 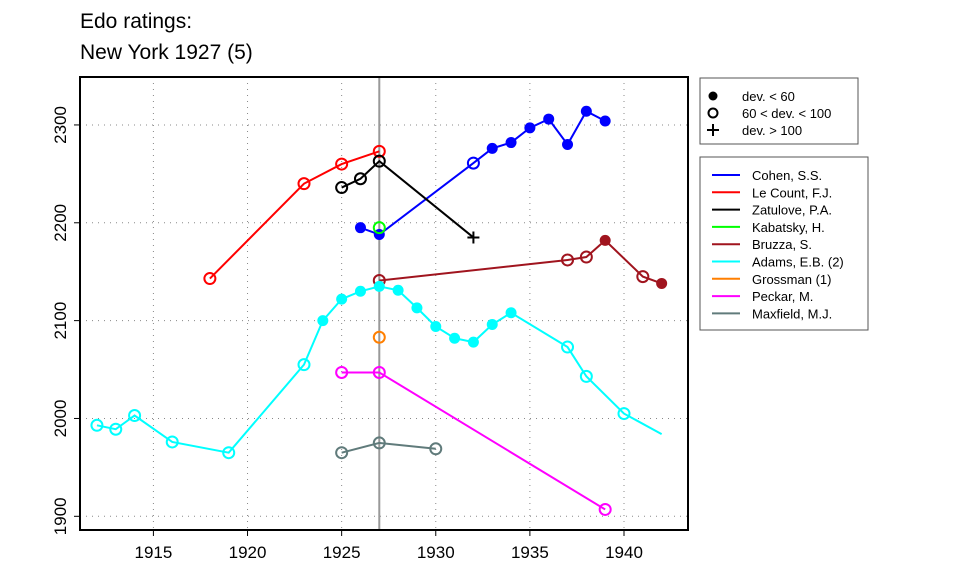 I want to click on series-maxfield-m-j-, so click(x=389, y=448).